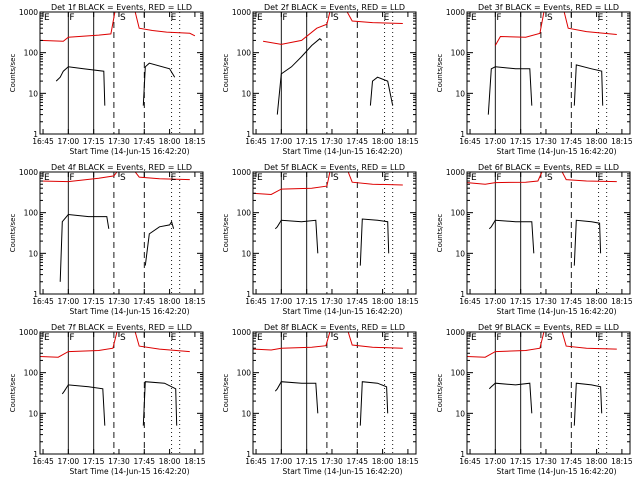 This screenshot has width=640, height=480. Describe the element at coordinates (334, 167) in the screenshot. I see `panel-title: Det 5f BLACK = Events, RED = LLD` at that location.